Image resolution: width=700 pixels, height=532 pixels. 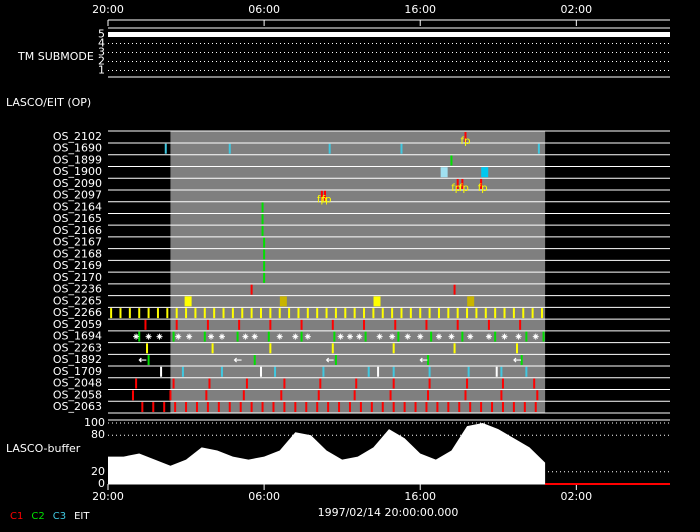 I want to click on row-label: OS_2102, so click(x=77, y=136).